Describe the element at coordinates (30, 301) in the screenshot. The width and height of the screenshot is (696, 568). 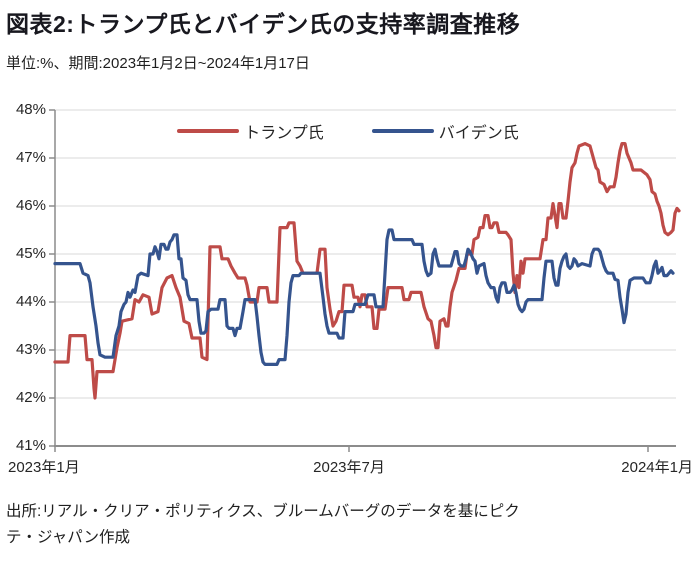
I see `y-axis-tick-label-44: 44%` at that location.